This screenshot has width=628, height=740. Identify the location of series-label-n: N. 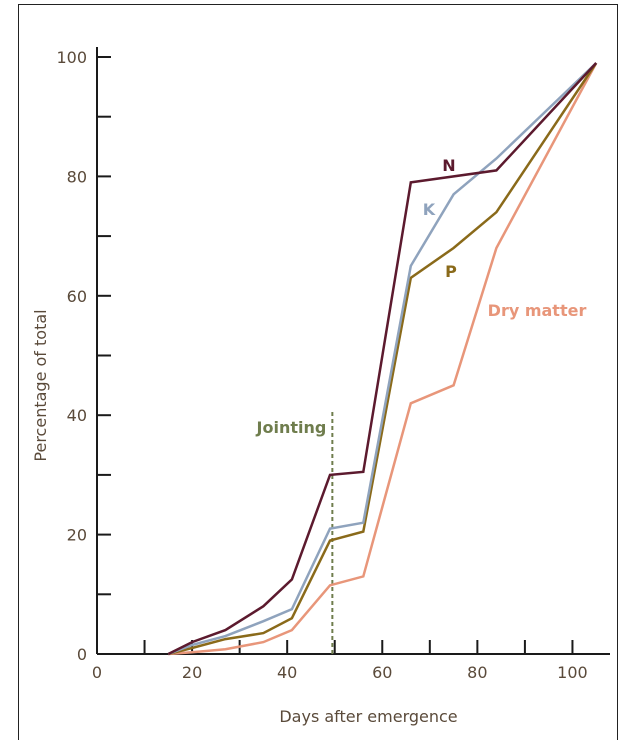
(448, 165).